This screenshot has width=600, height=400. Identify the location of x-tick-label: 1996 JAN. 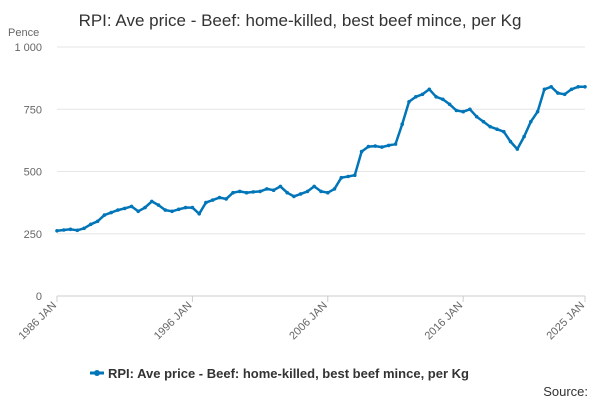
(173, 321).